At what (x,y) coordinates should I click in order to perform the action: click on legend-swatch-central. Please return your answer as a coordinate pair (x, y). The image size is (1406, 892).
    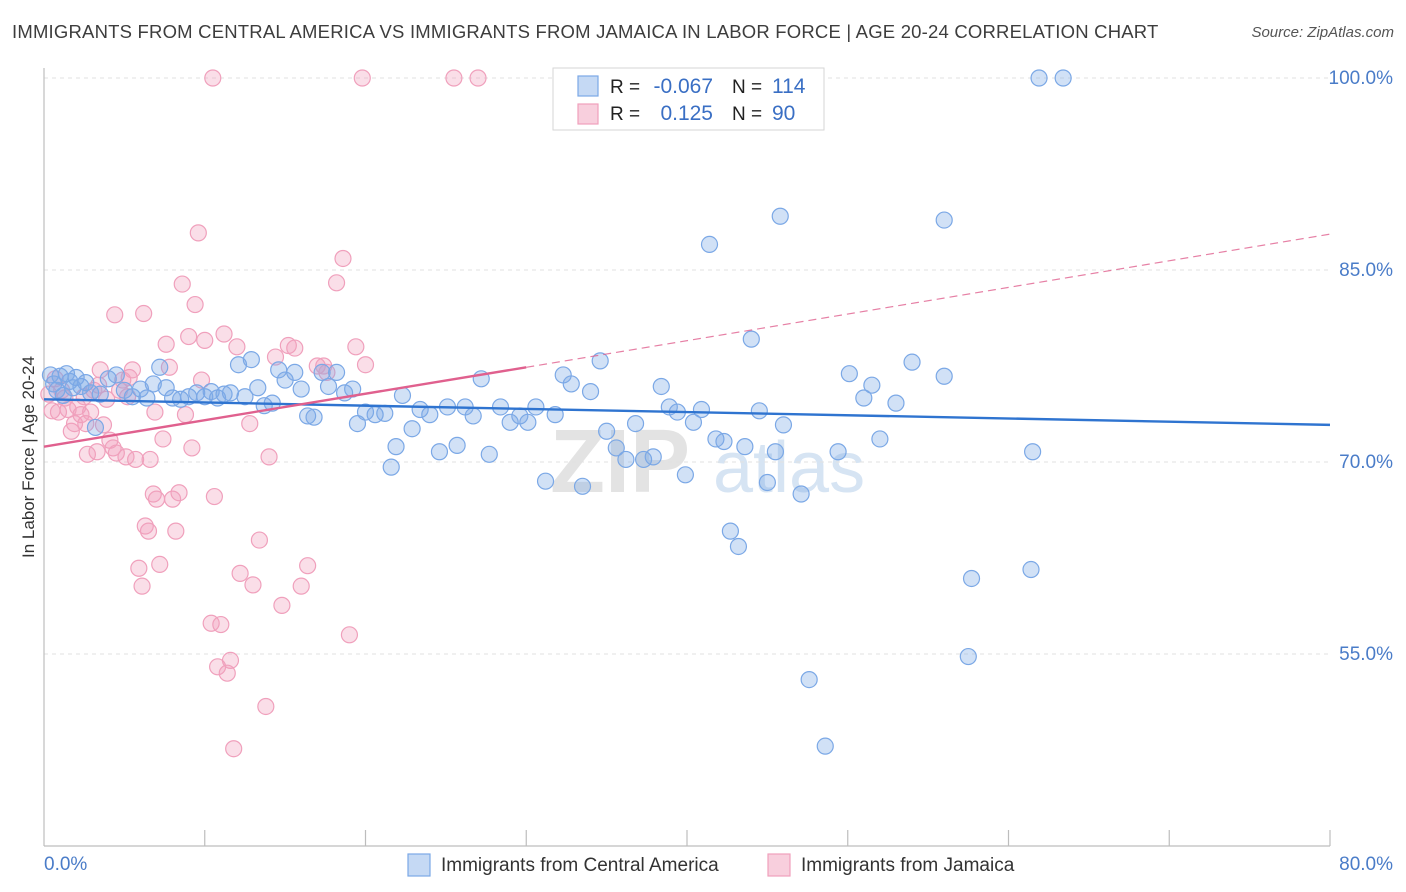
    Looking at the image, I should click on (419, 865).